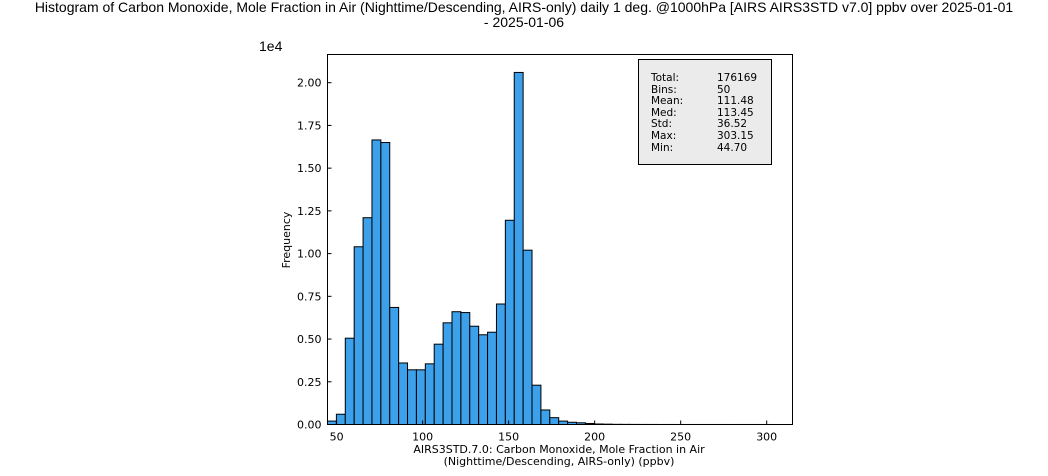 The image size is (1048, 476). Describe the element at coordinates (680, 437) in the screenshot. I see `x-tick-label: 250` at that location.